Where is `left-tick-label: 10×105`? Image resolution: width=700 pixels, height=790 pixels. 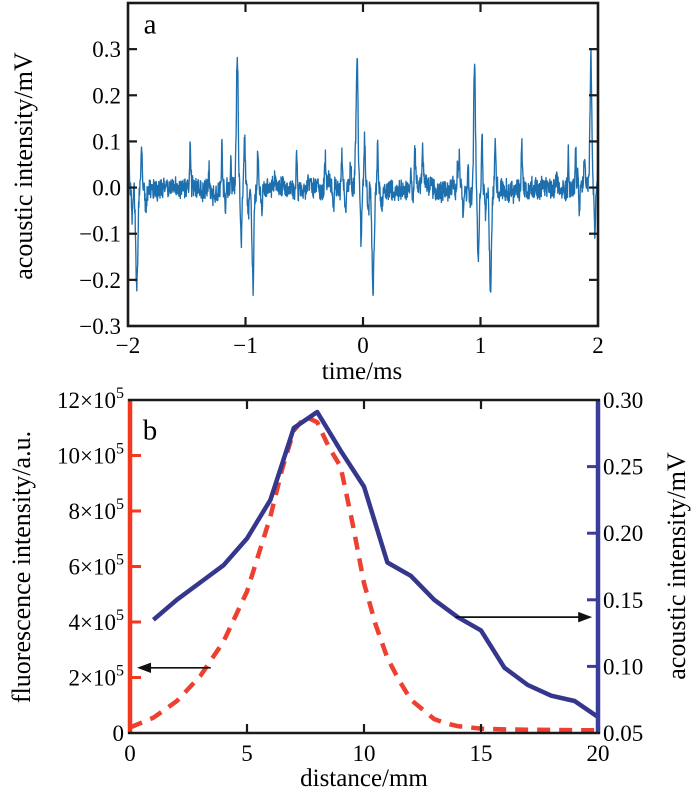 left-tick-label: 10×105 is located at coordinates (90, 455).